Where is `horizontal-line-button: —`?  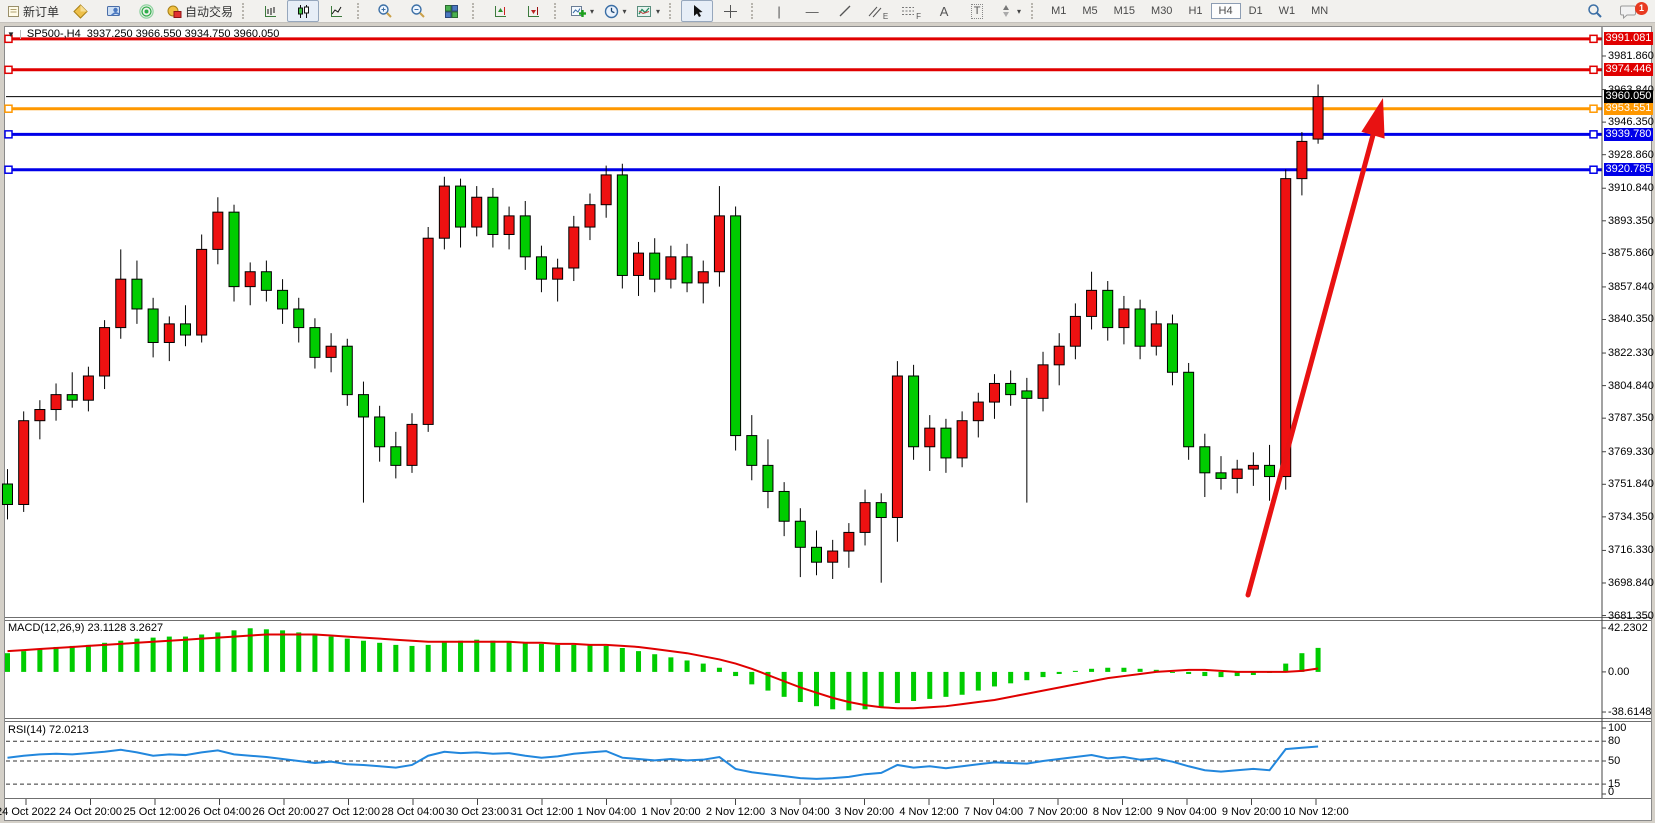 horizontal-line-button: — is located at coordinates (812, 11).